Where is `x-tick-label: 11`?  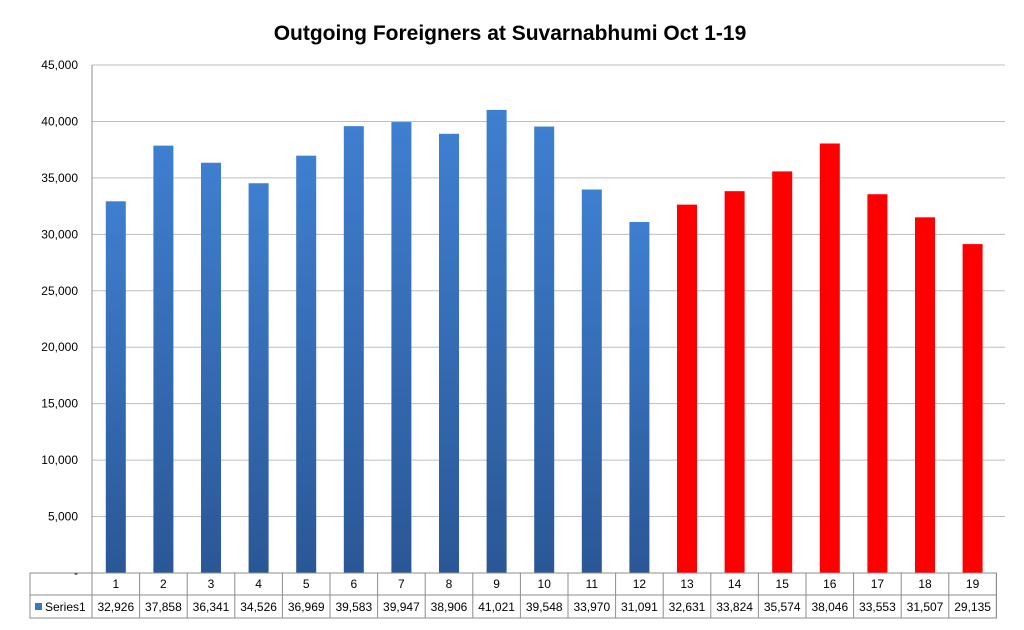
x-tick-label: 11 is located at coordinates (592, 584).